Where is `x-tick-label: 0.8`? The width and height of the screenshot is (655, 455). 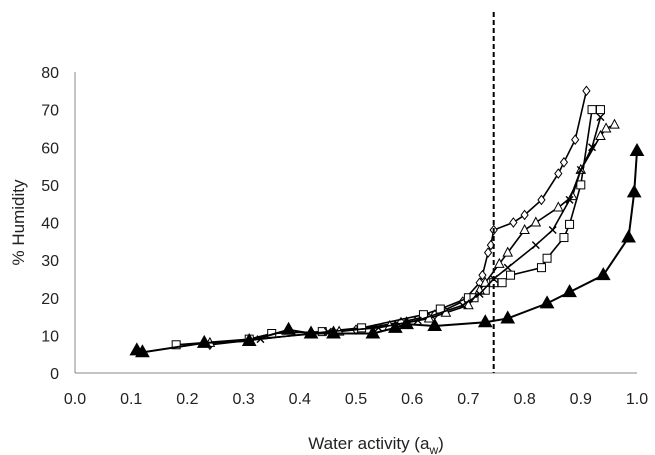 x-tick-label: 0.8 is located at coordinates (524, 399).